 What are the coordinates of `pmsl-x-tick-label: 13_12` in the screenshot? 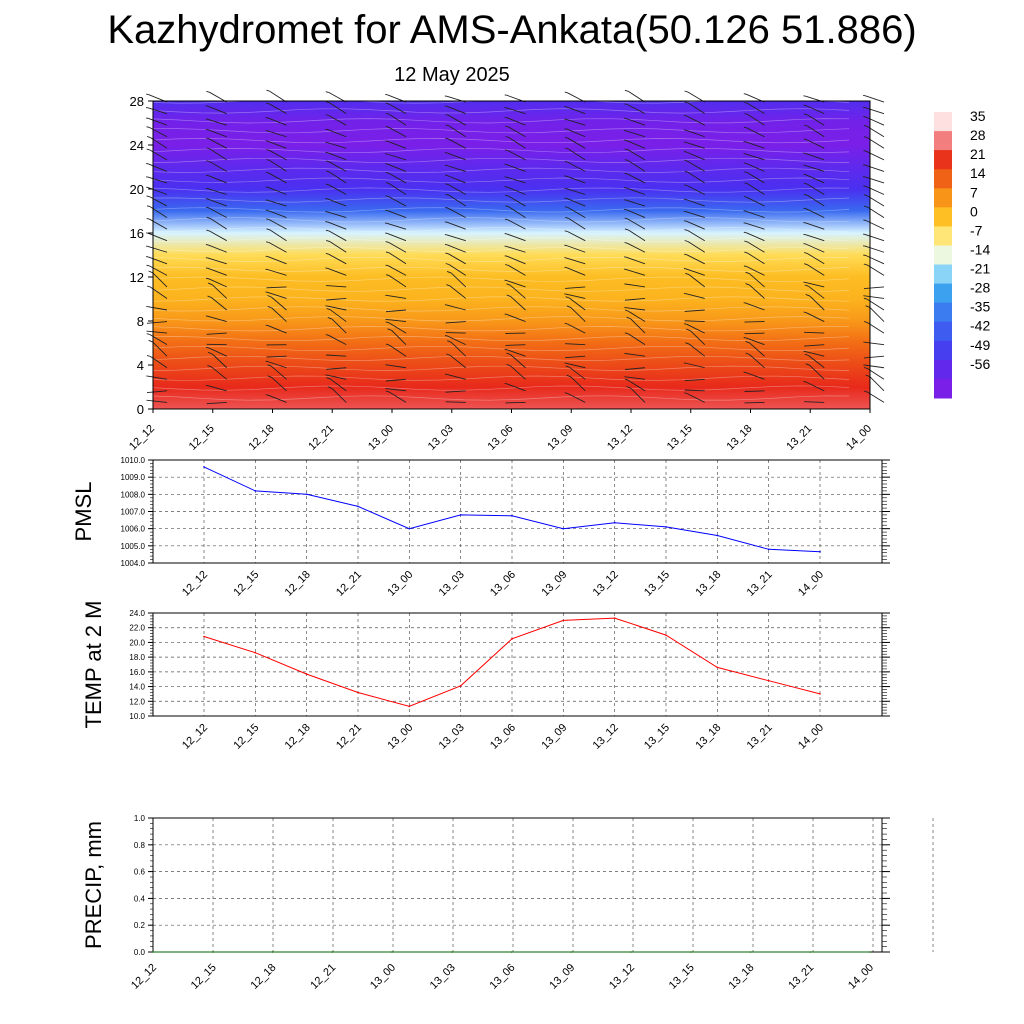 It's located at (606, 584).